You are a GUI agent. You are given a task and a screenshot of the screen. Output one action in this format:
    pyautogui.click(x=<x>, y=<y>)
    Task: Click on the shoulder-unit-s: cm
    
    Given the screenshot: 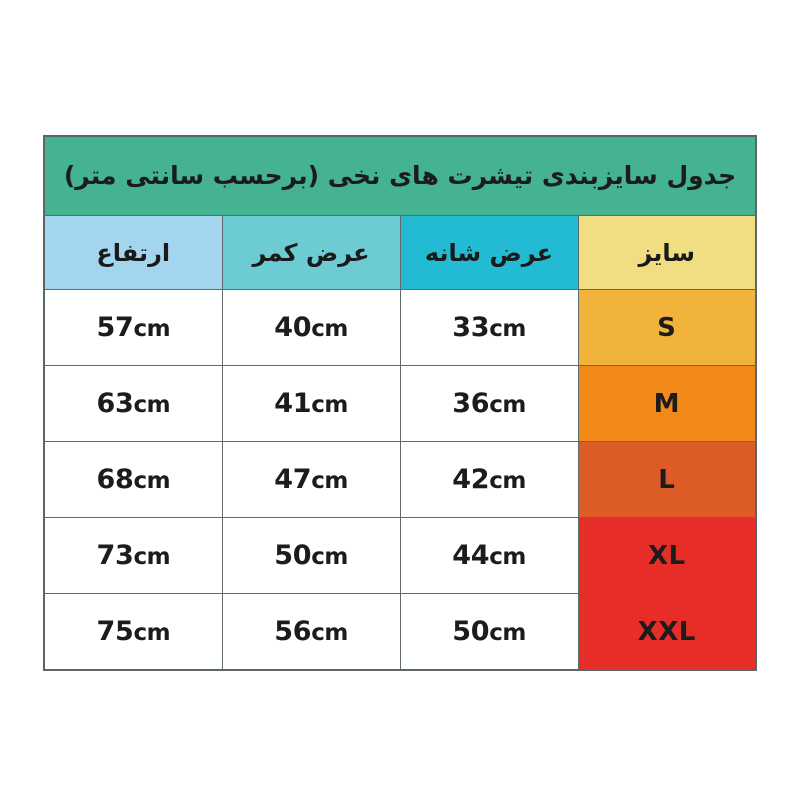 What is the action you would take?
    pyautogui.click(x=507, y=329)
    